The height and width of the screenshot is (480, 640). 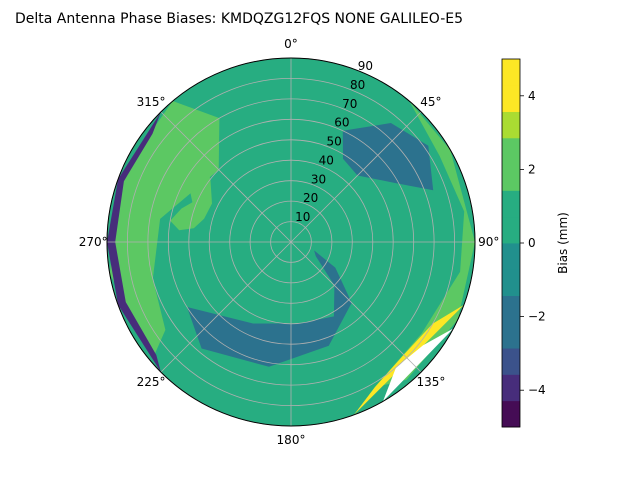 I want to click on angle-tick-label: 0°, so click(x=291, y=44).